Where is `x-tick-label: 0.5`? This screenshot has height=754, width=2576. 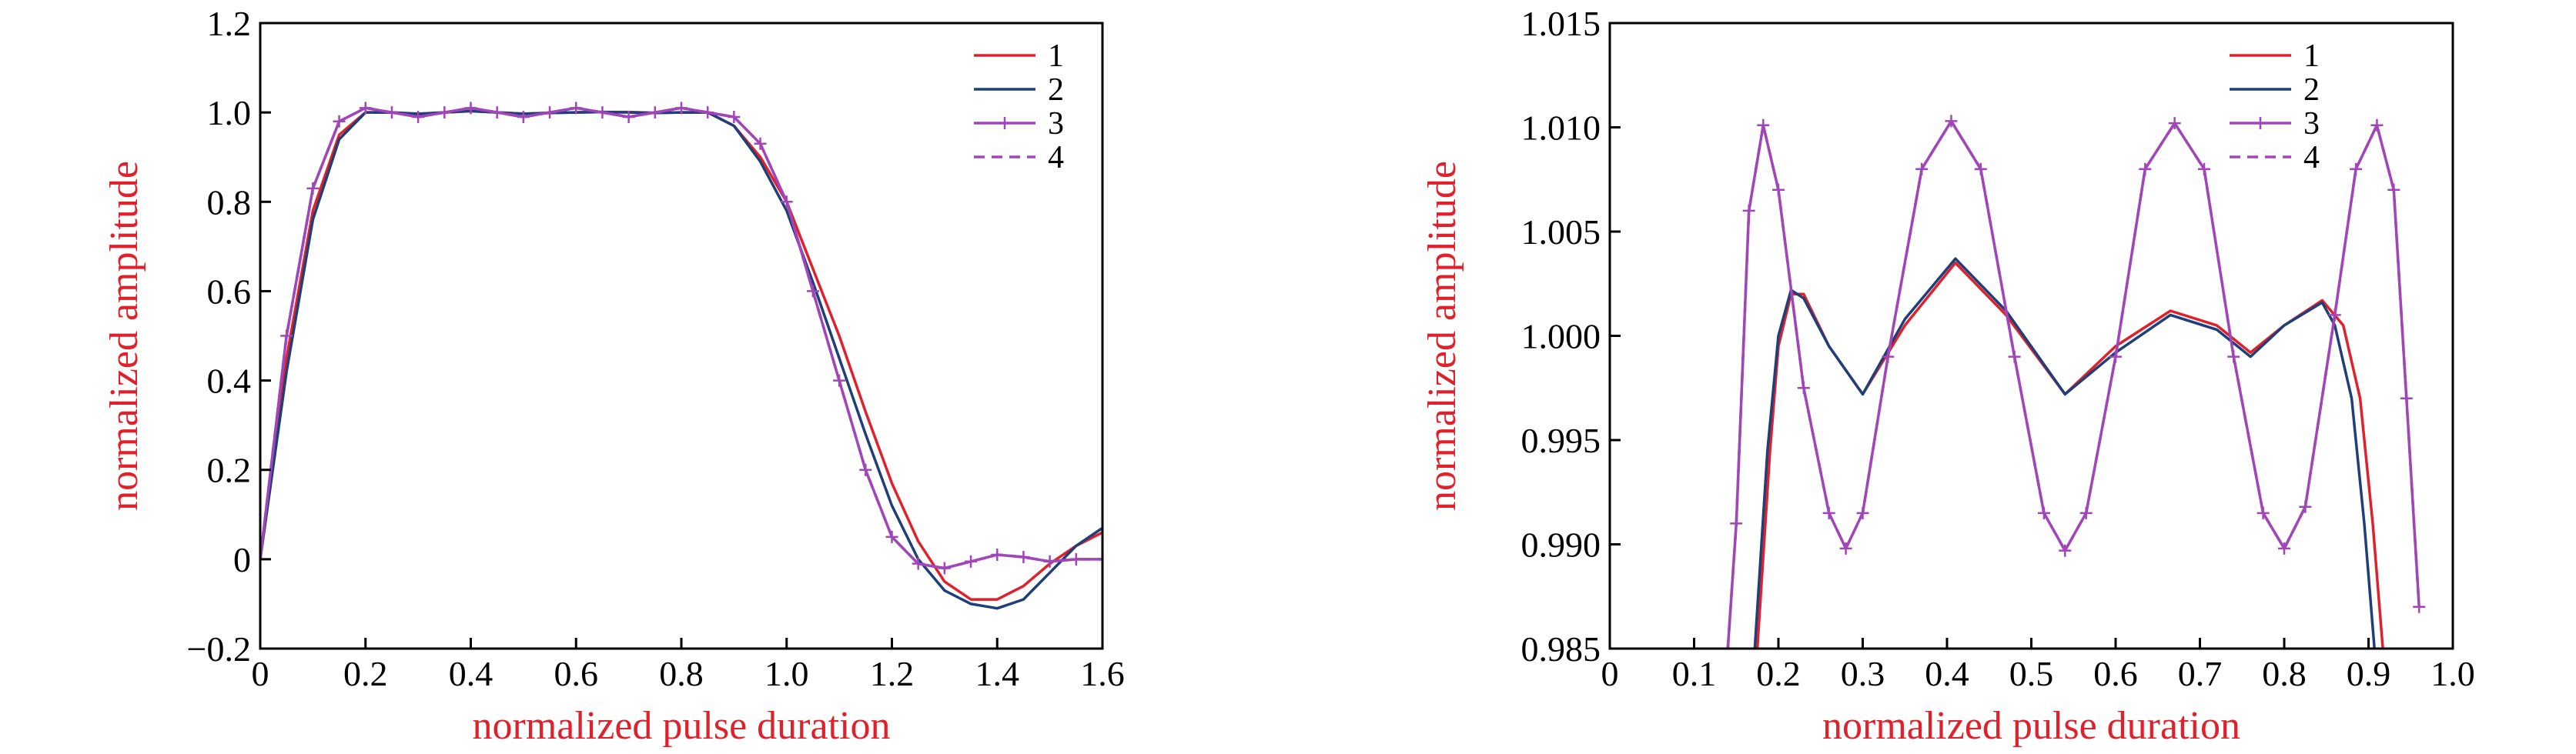
x-tick-label: 0.5 is located at coordinates (2031, 673).